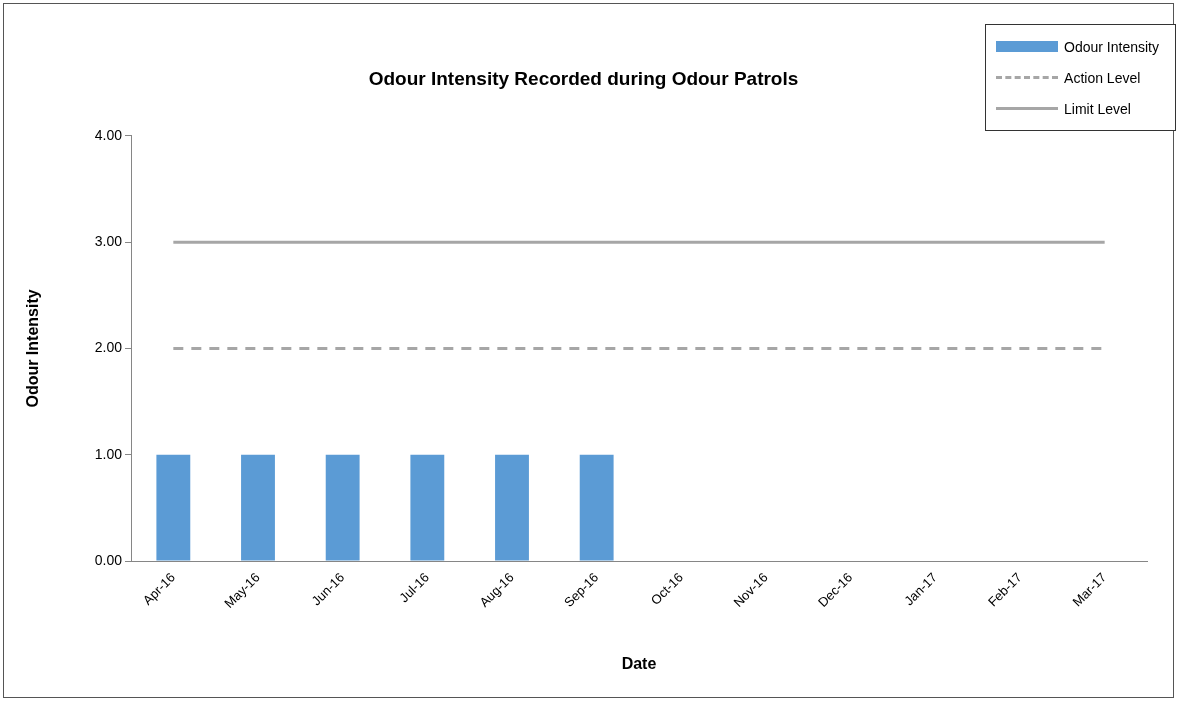  Describe the element at coordinates (639, 663) in the screenshot. I see `x-axis-title: Date` at that location.